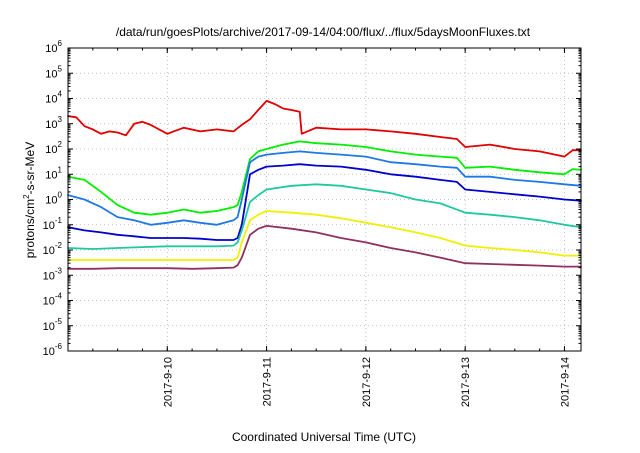 The image size is (640, 453). I want to click on y-tick-label: 10⁻³, so click(53, 274).